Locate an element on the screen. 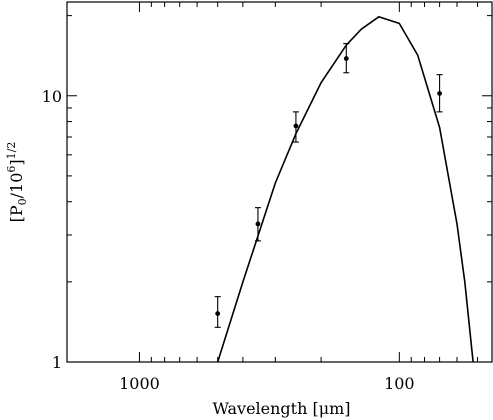 The height and width of the screenshot is (420, 493). y-tick-label: 1 is located at coordinates (57, 362).